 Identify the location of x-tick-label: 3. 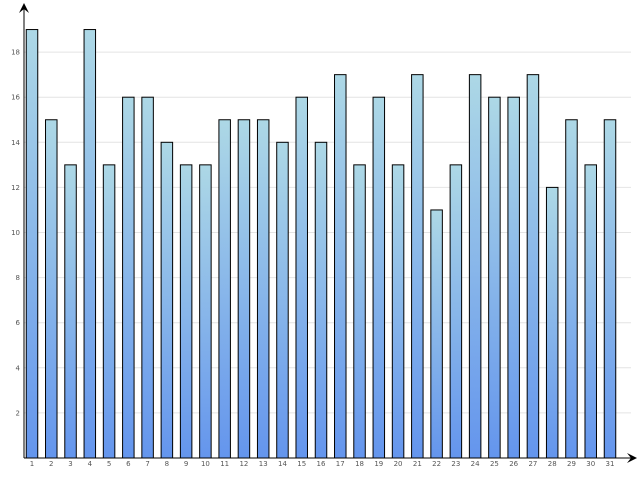
(70, 464).